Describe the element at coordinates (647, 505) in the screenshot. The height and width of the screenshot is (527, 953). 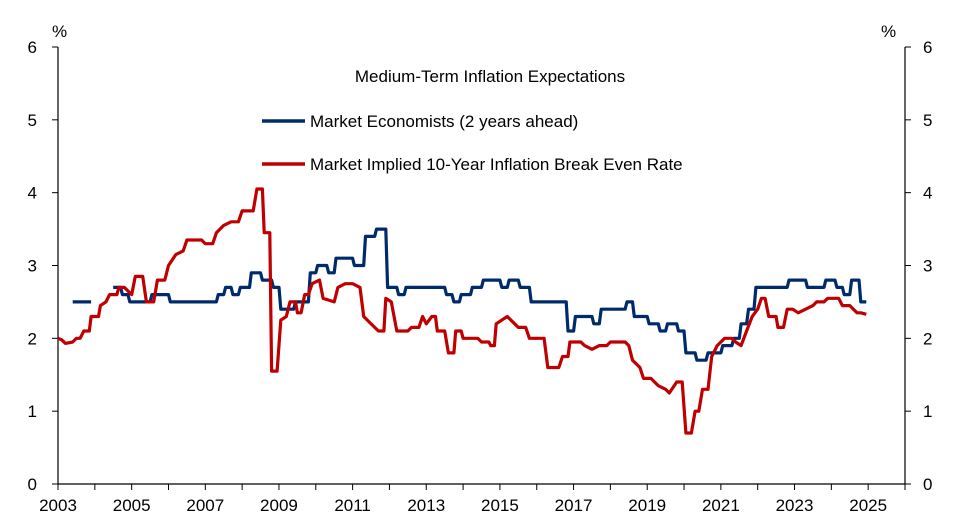
I see `x-tick-label: 2019` at that location.